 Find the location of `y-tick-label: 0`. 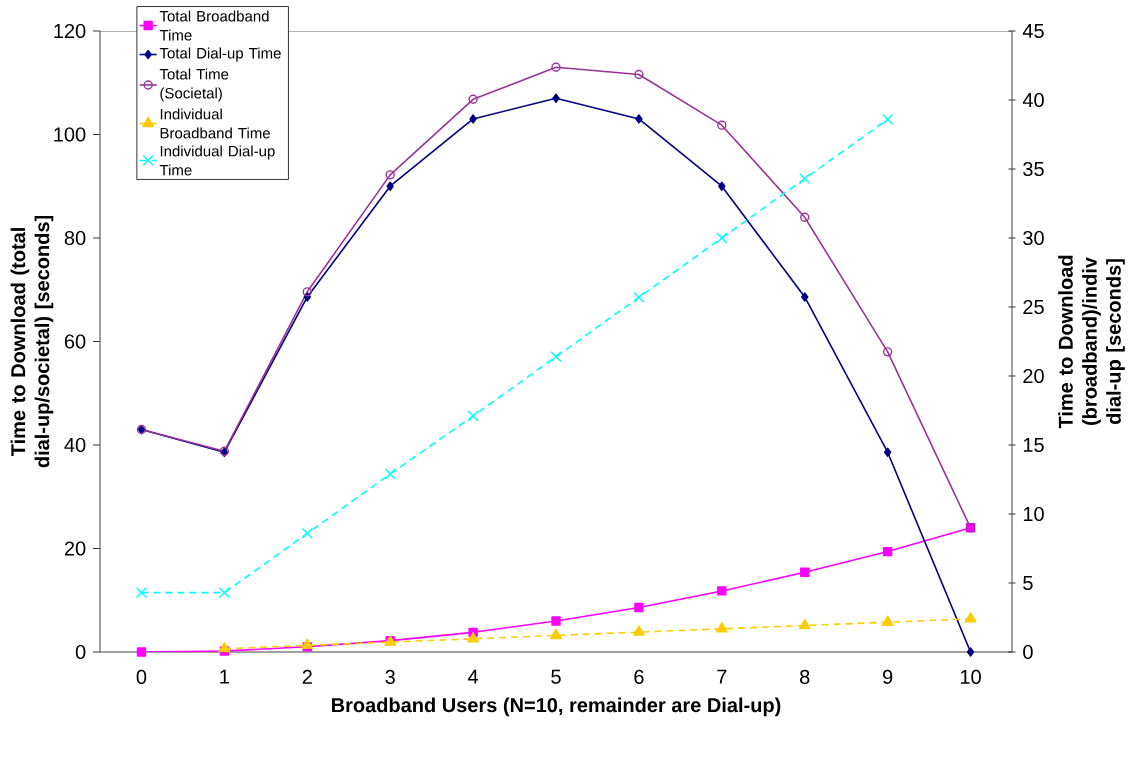

y-tick-label: 0 is located at coordinates (80, 652).